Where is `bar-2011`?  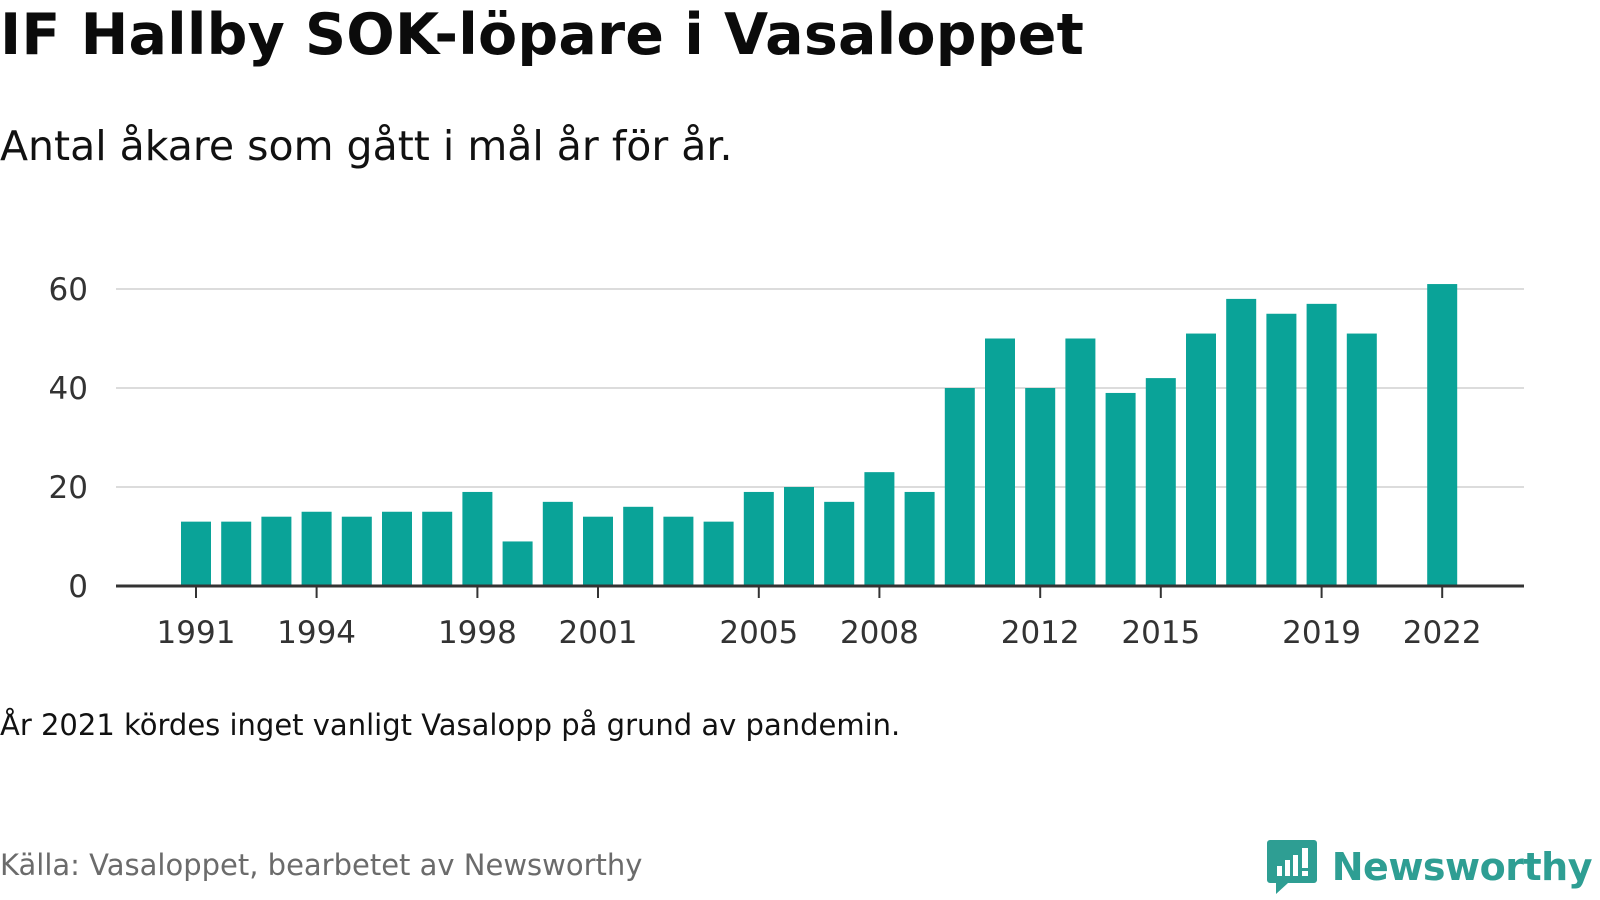
bar-2011 is located at coordinates (1000, 462).